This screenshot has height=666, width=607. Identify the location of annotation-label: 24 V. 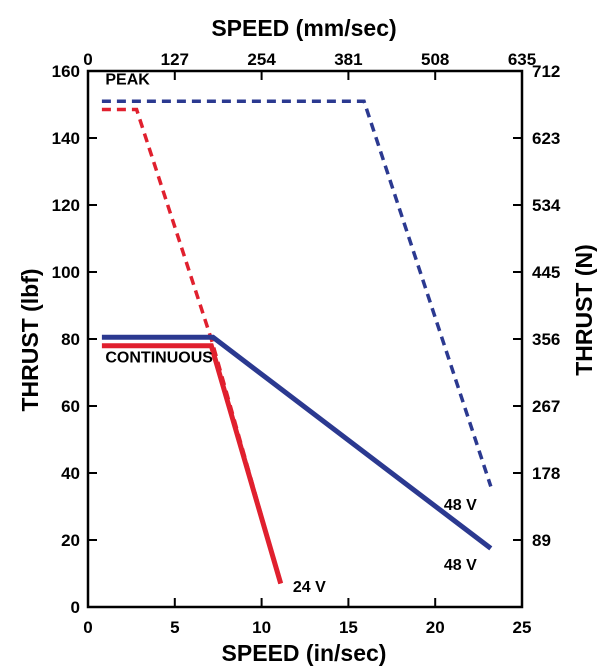
(309, 587).